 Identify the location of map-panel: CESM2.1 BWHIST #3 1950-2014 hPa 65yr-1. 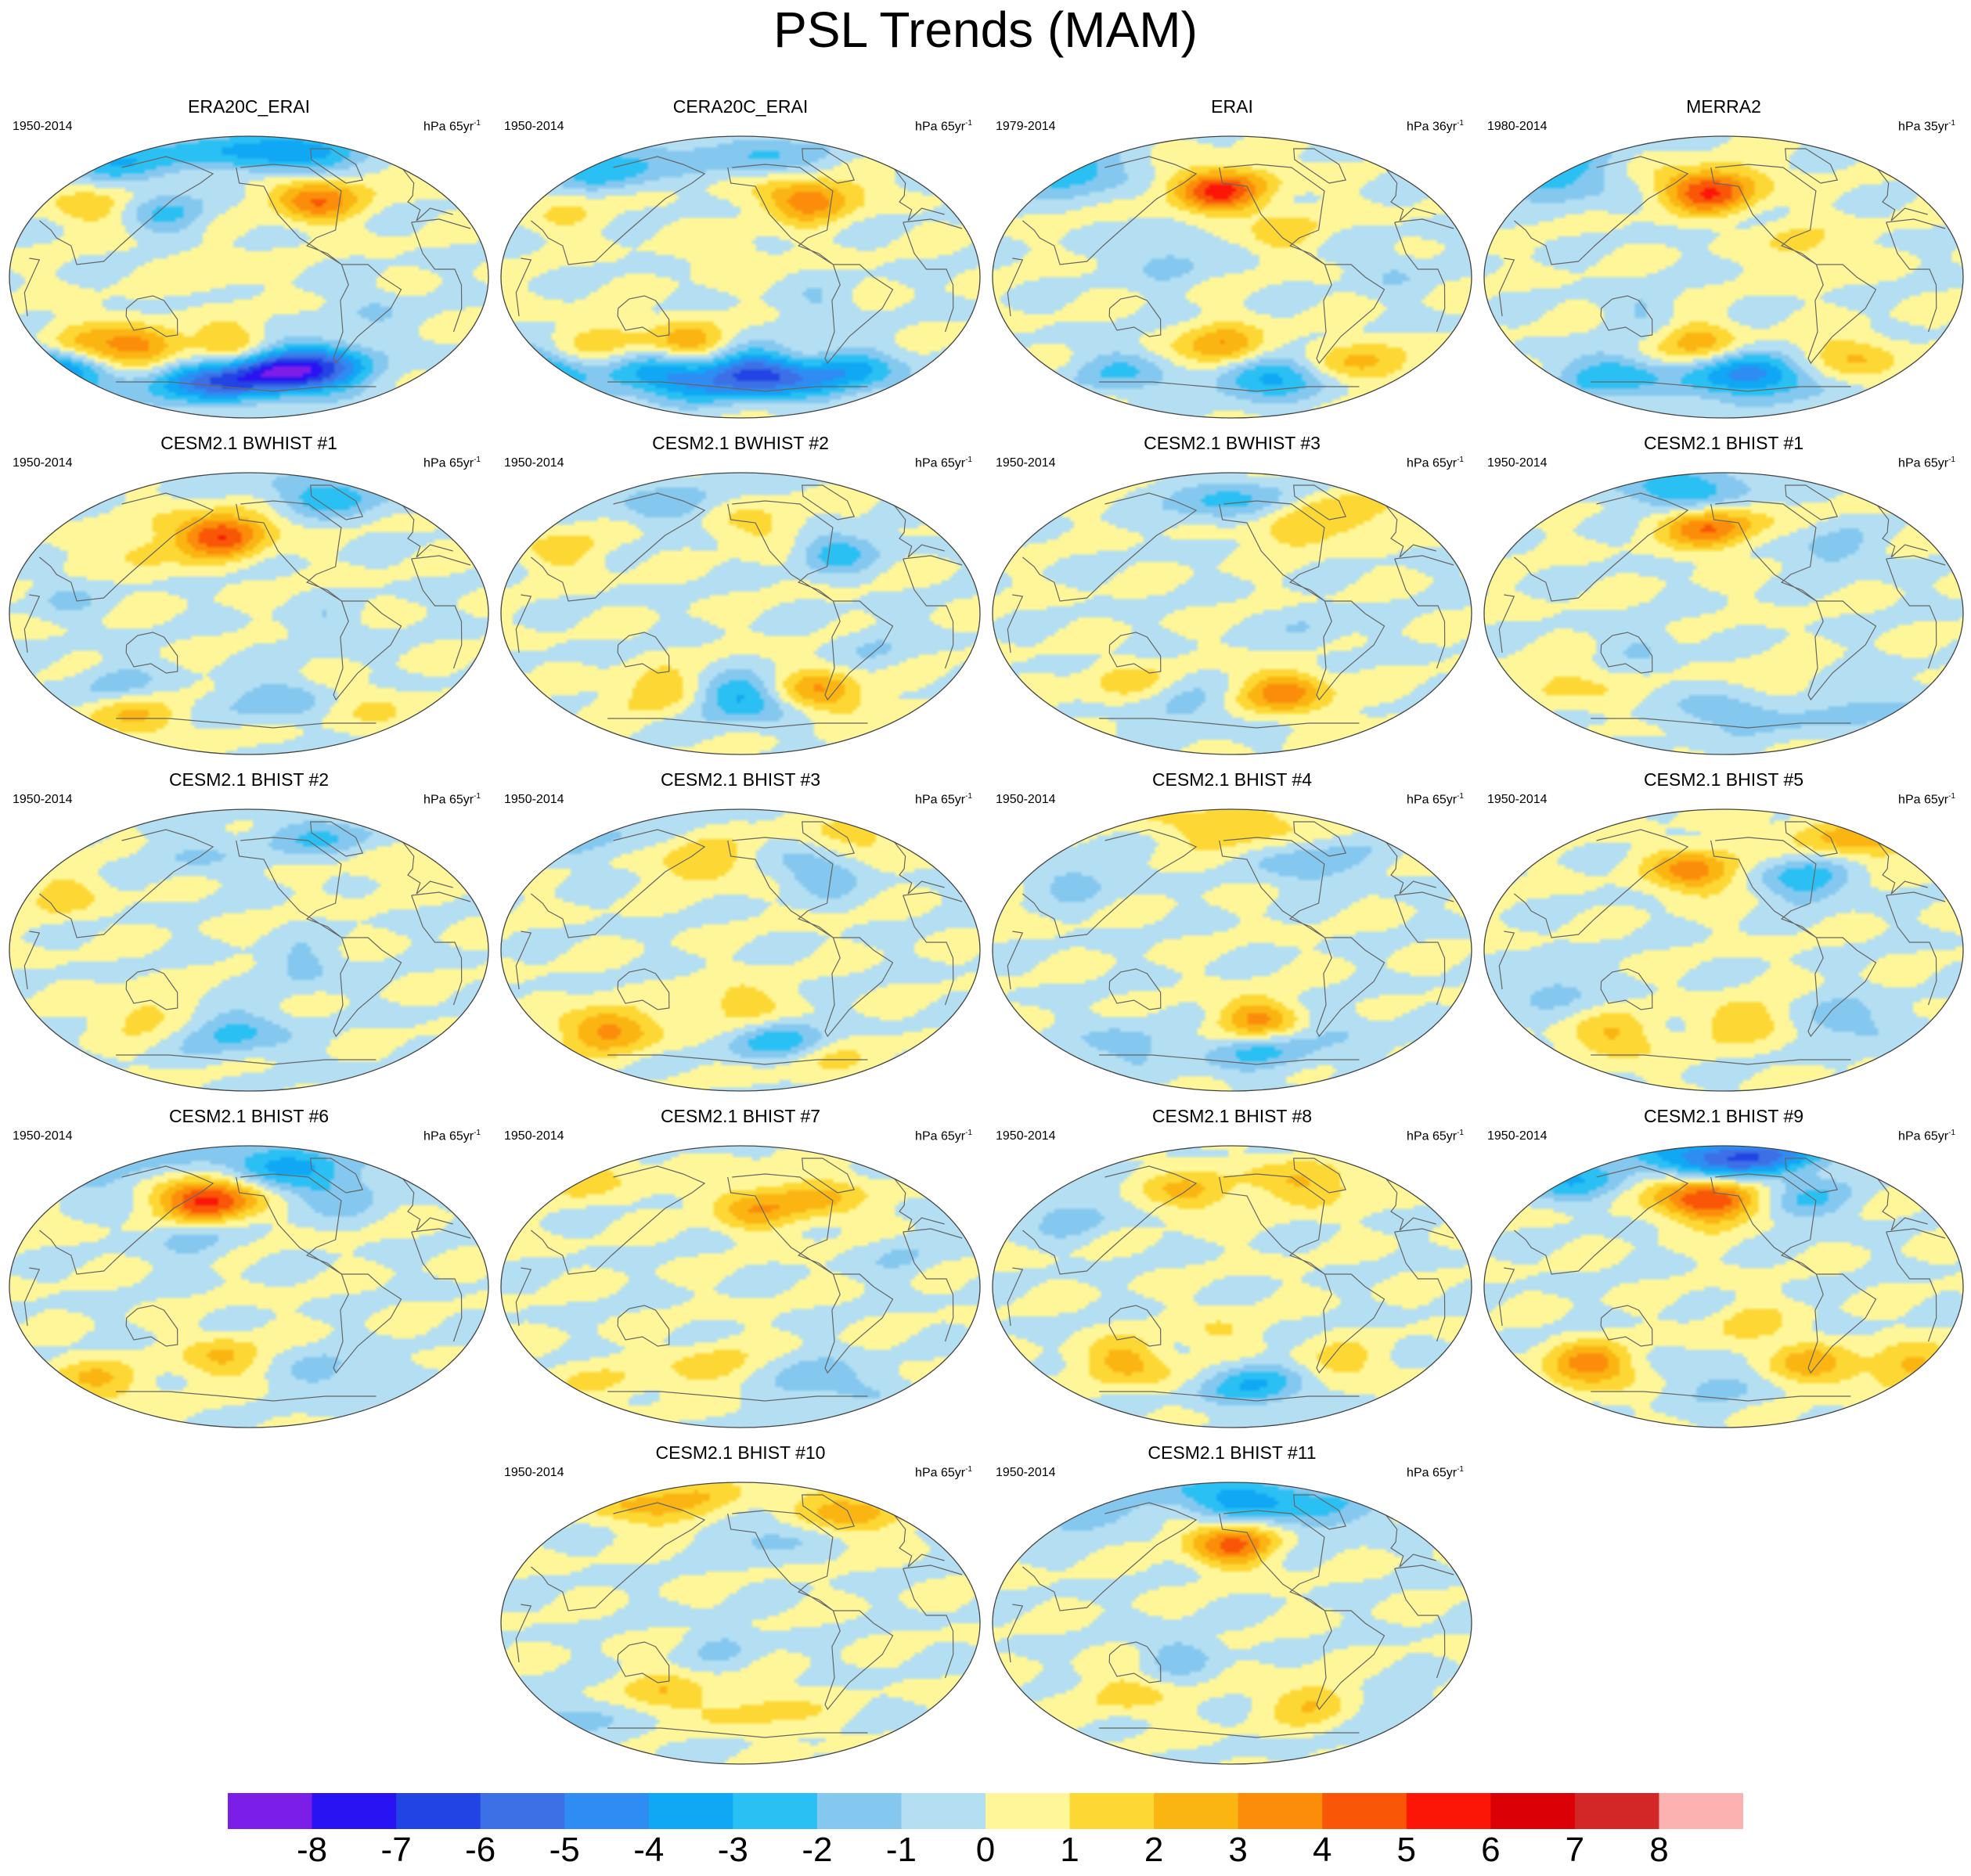
(1232, 598).